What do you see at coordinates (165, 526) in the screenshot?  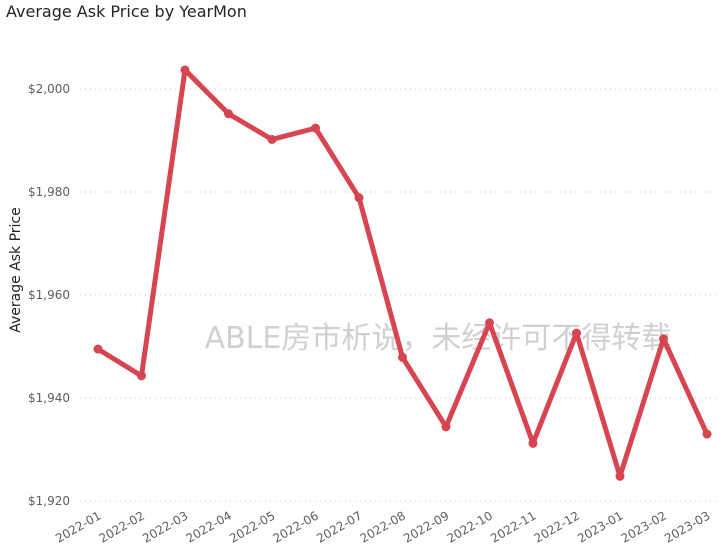 I see `x-tick-label: 2022-03` at bounding box center [165, 526].